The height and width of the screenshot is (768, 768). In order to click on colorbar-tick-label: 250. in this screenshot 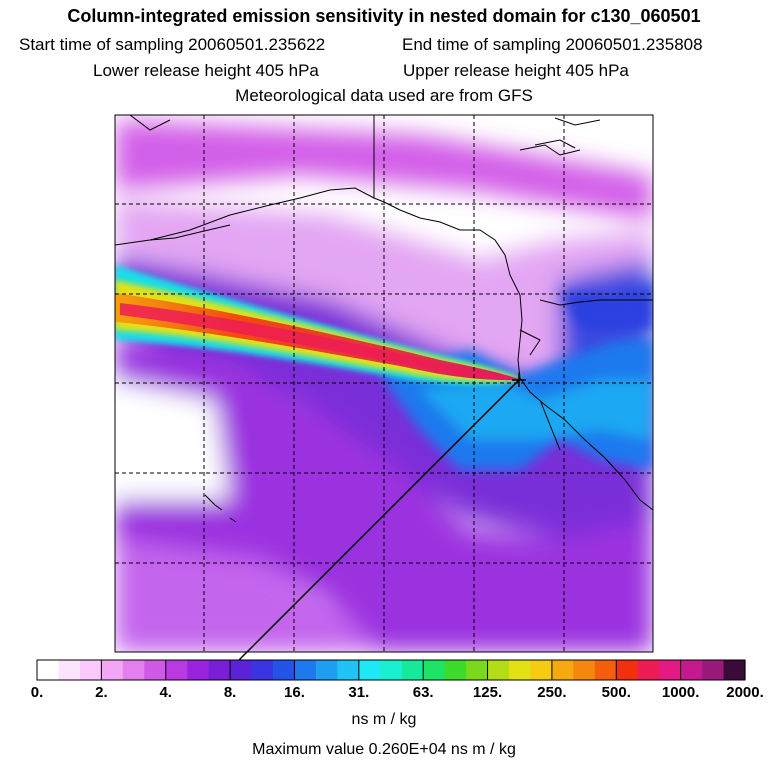, I will do `click(552, 692)`.